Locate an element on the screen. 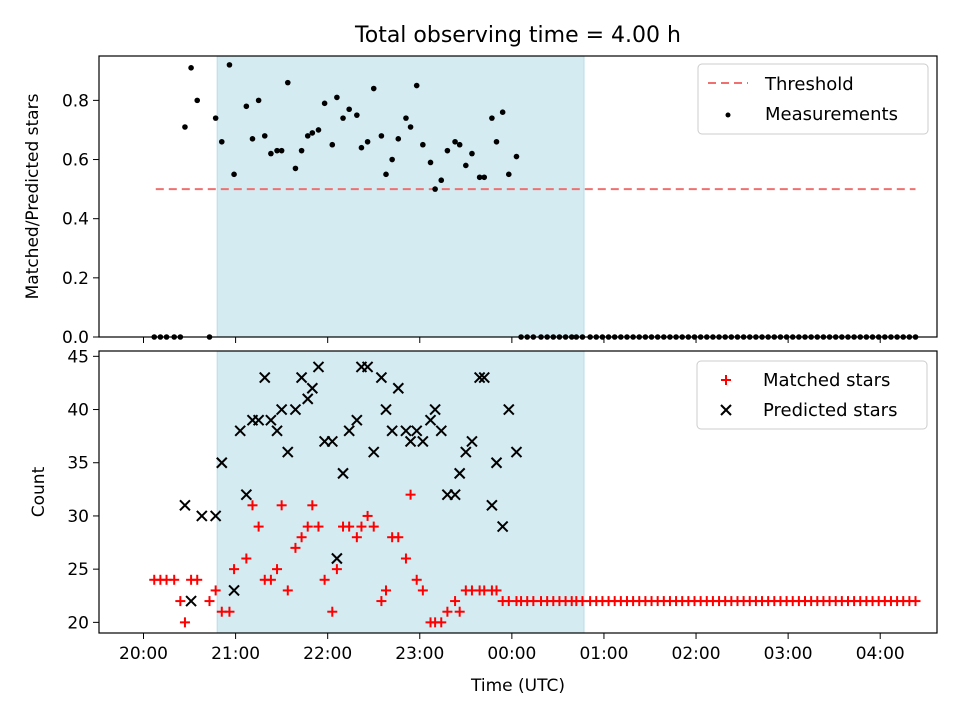 Image resolution: width=960 pixels, height=720 pixels. y-tick-label: 35 is located at coordinates (78, 464).